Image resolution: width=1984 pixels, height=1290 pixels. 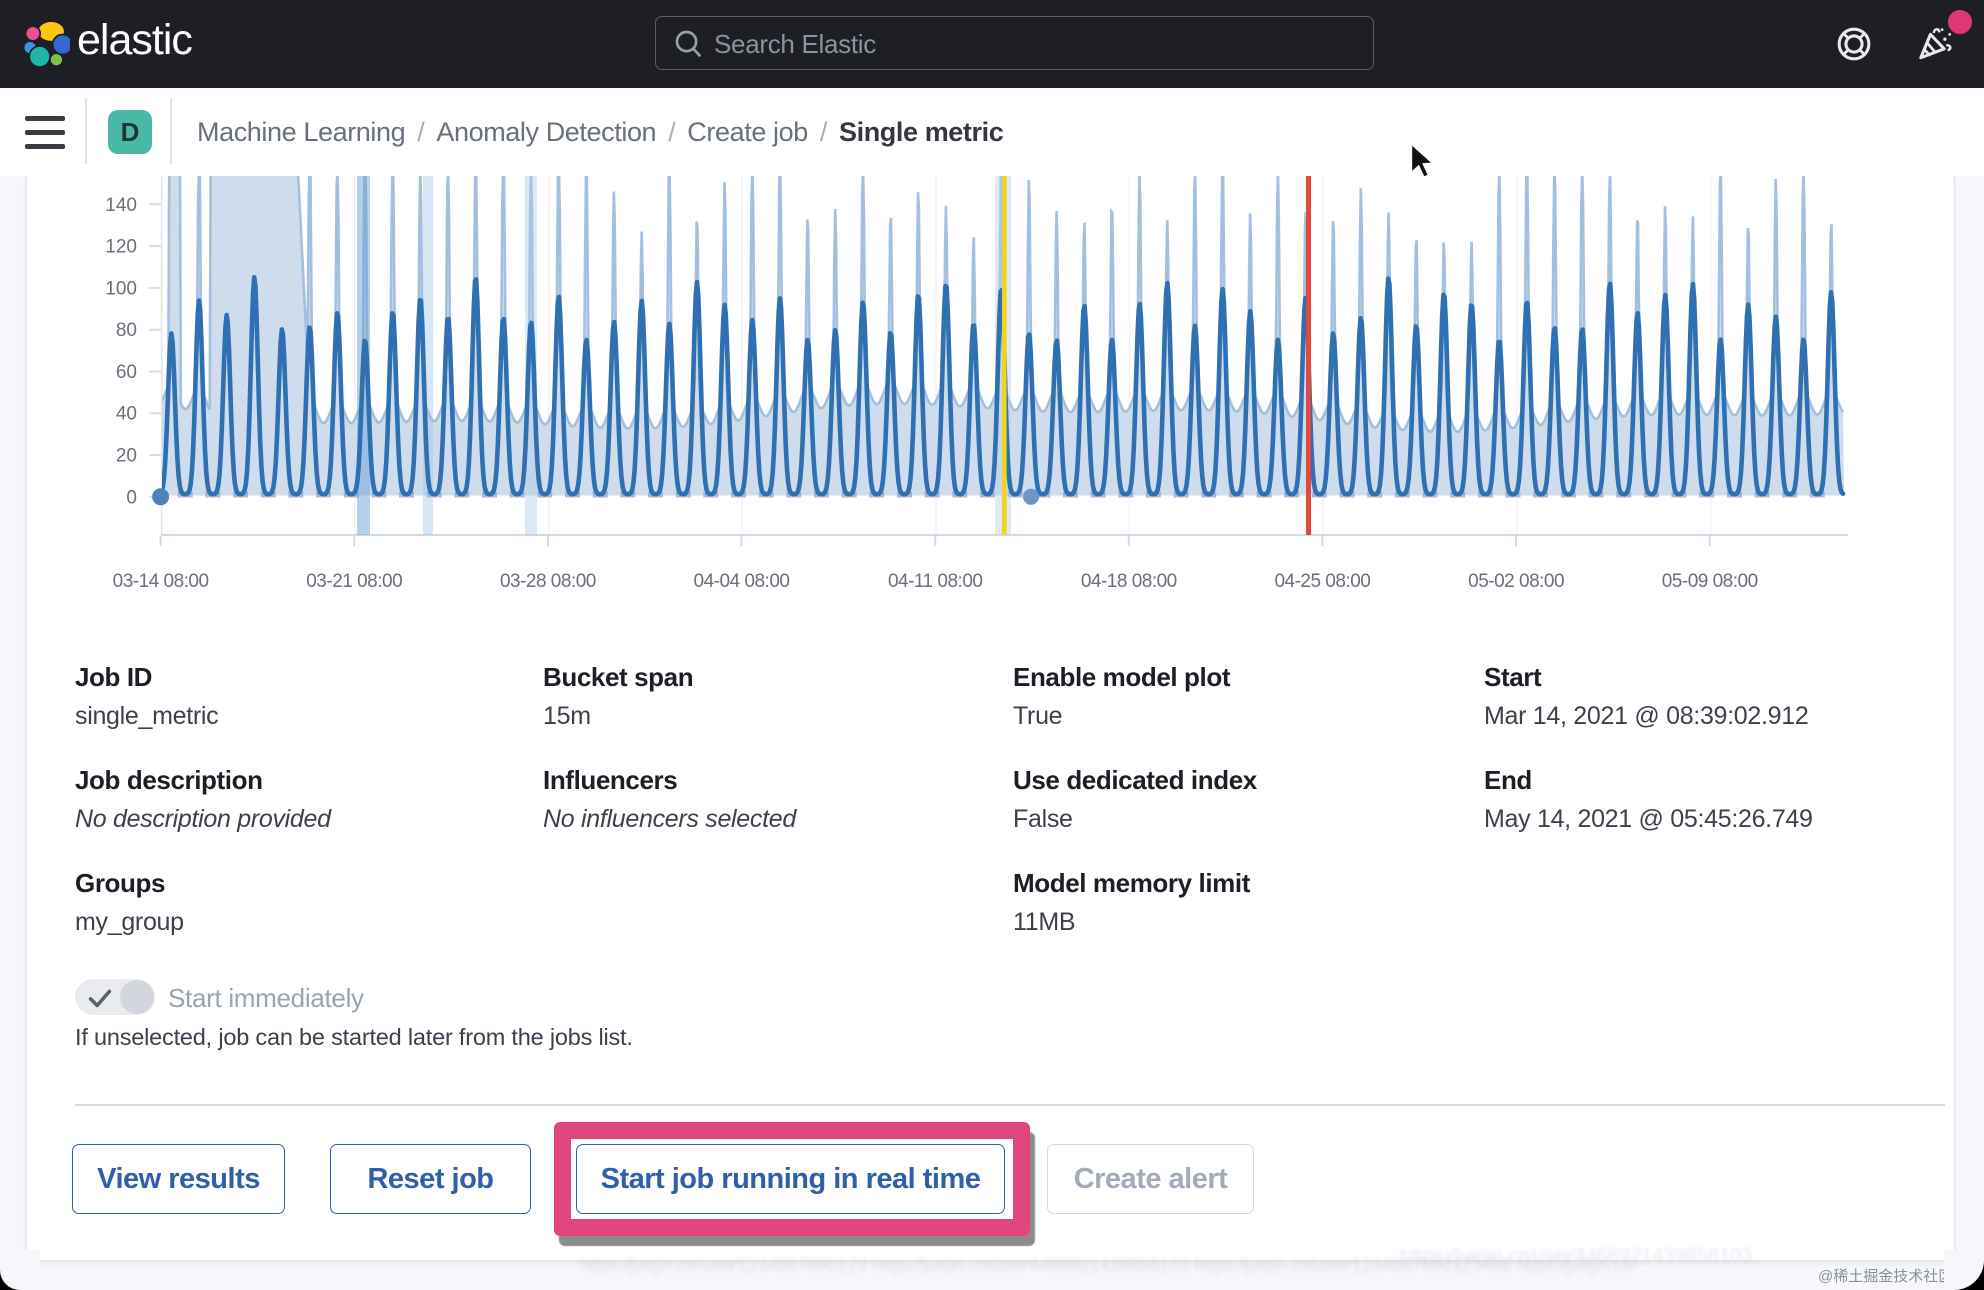 I want to click on svg-text: 120, so click(x=121, y=247).